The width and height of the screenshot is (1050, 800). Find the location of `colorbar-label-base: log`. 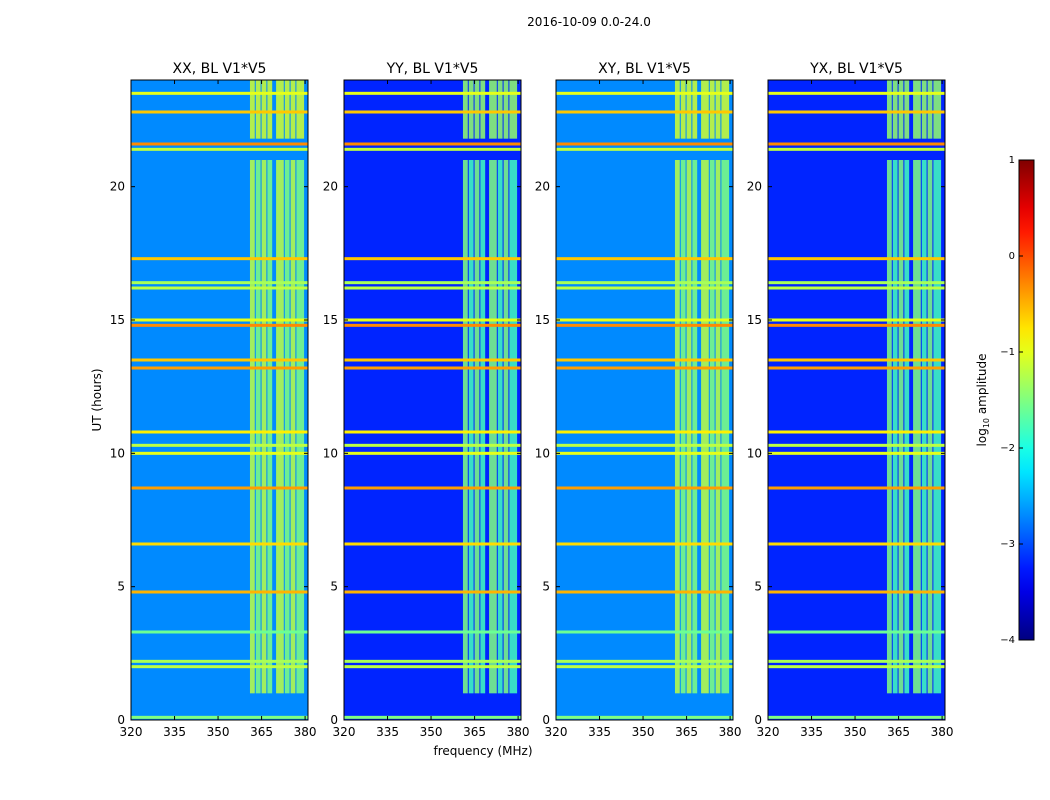

colorbar-label-base: log is located at coordinates (982, 437).